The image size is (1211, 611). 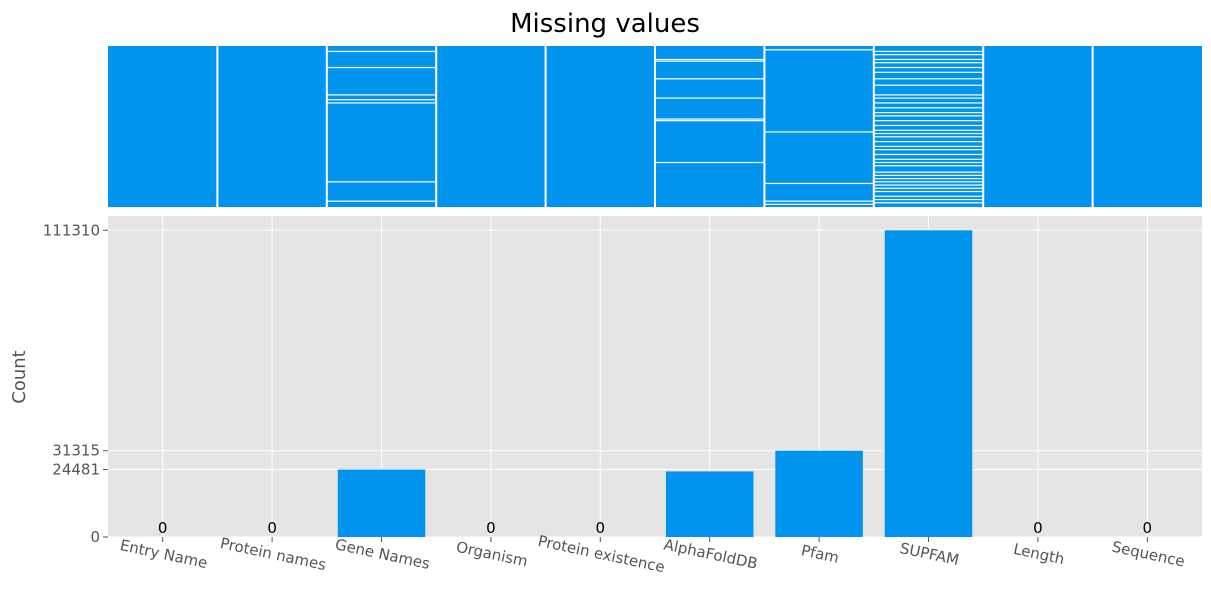 I want to click on x-tick-label: Length, so click(x=1039, y=554).